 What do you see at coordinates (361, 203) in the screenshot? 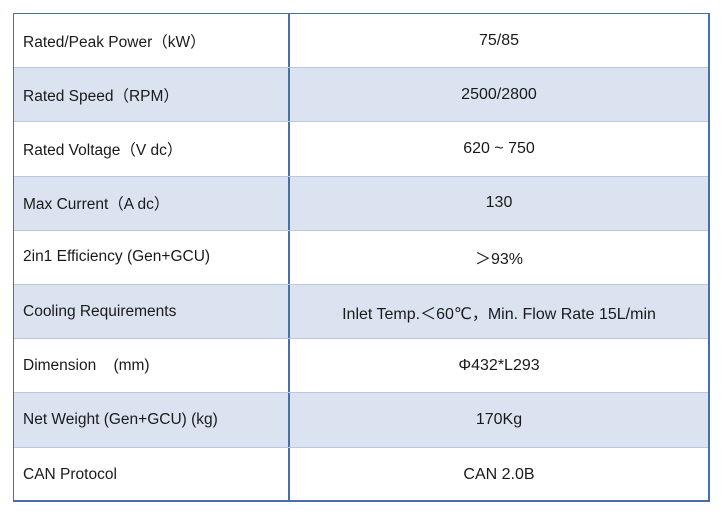
I see `table-row-max-current: Max Current（A dc） 130` at bounding box center [361, 203].